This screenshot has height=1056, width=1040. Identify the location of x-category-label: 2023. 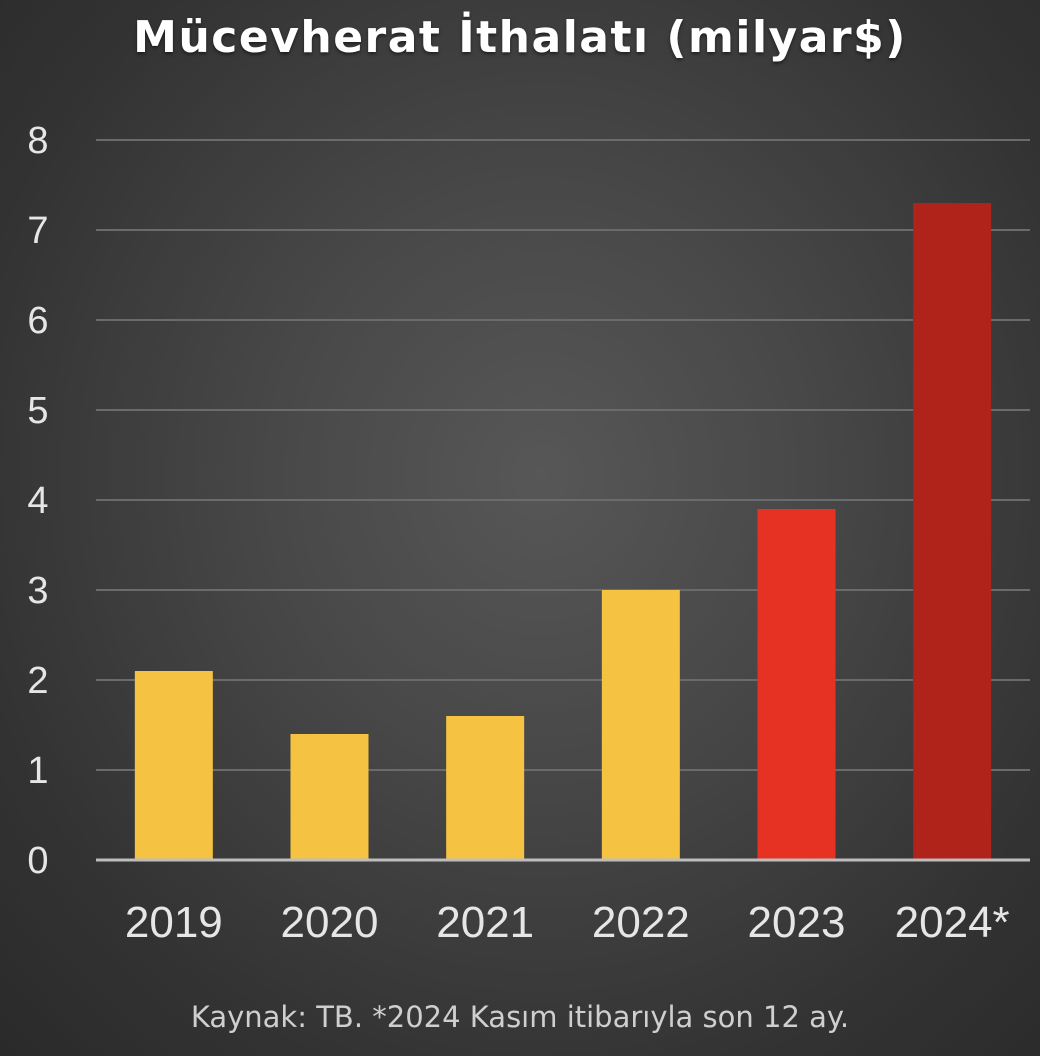
(797, 922).